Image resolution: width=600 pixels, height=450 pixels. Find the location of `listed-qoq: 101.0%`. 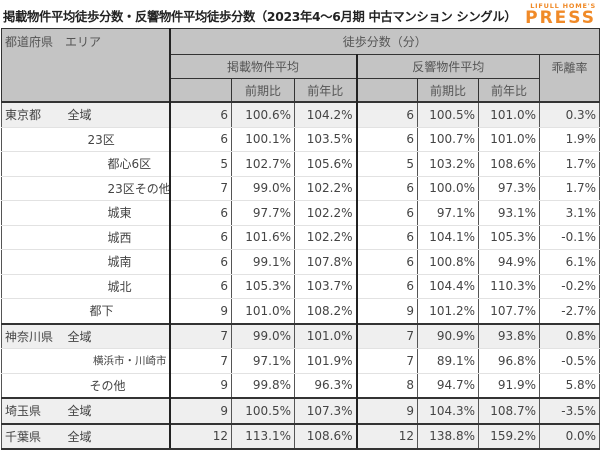

listed-qoq: 101.0% is located at coordinates (263, 311).